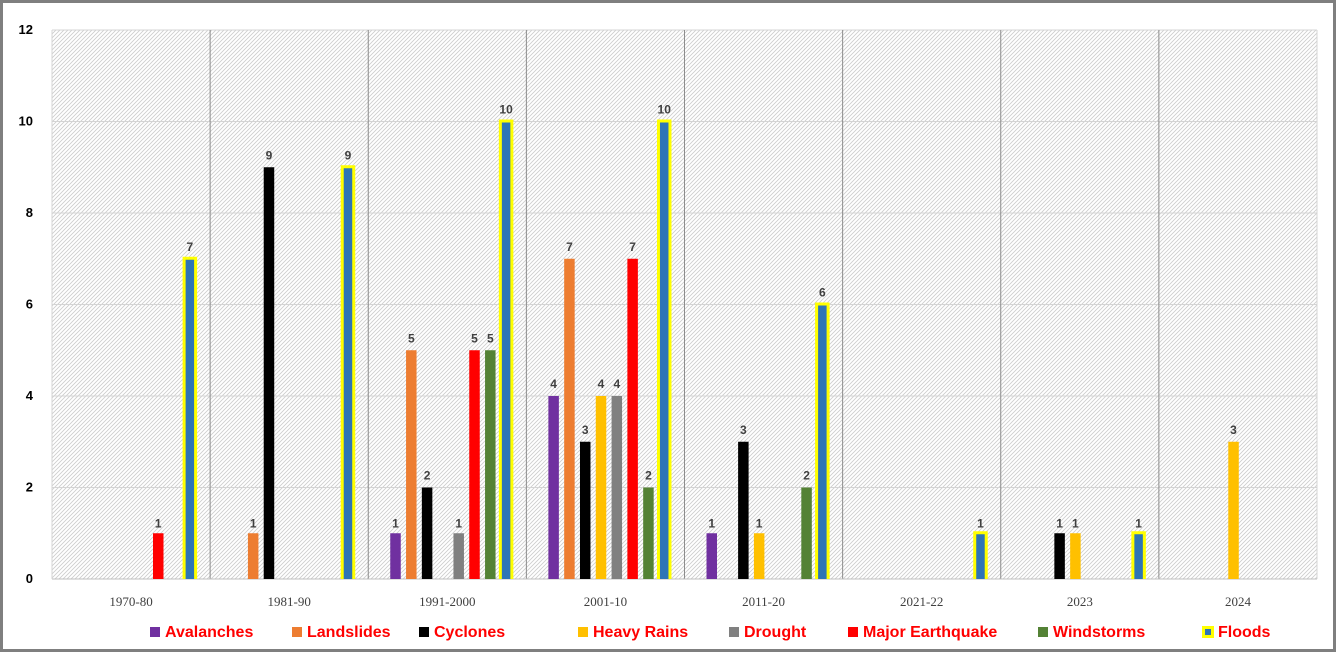 Image resolution: width=1336 pixels, height=652 pixels. I want to click on x-tick-label: 1981-90, so click(289, 601).